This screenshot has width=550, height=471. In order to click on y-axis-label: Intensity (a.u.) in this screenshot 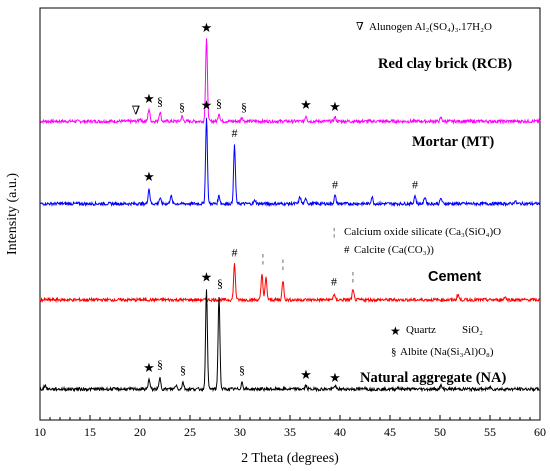, I will do `click(12, 214)`.